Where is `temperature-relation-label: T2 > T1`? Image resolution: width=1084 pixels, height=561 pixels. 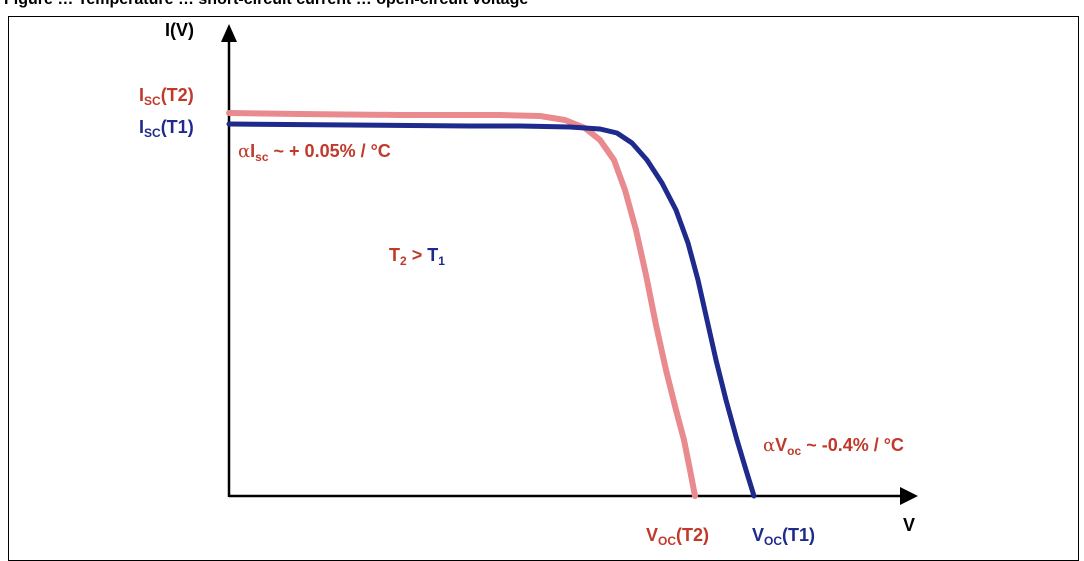
temperature-relation-label: T2 > T1 is located at coordinates (417, 256).